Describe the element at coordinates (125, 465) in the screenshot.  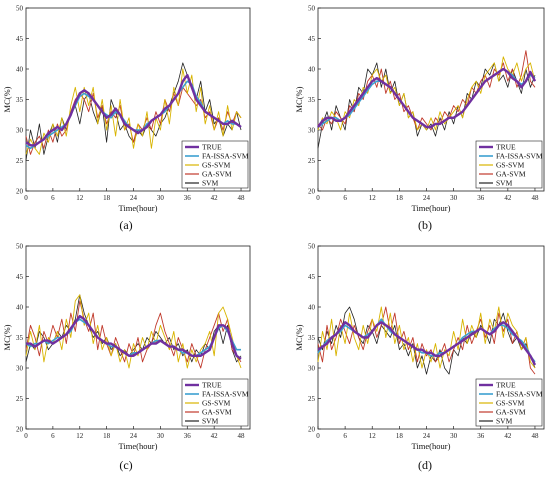
I see `panel-label: (c)` at that location.